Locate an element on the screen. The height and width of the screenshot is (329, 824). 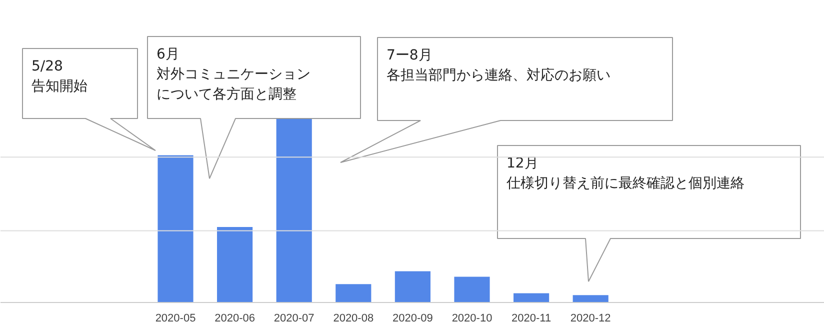
x-tick-label: 2020-11 is located at coordinates (532, 318).